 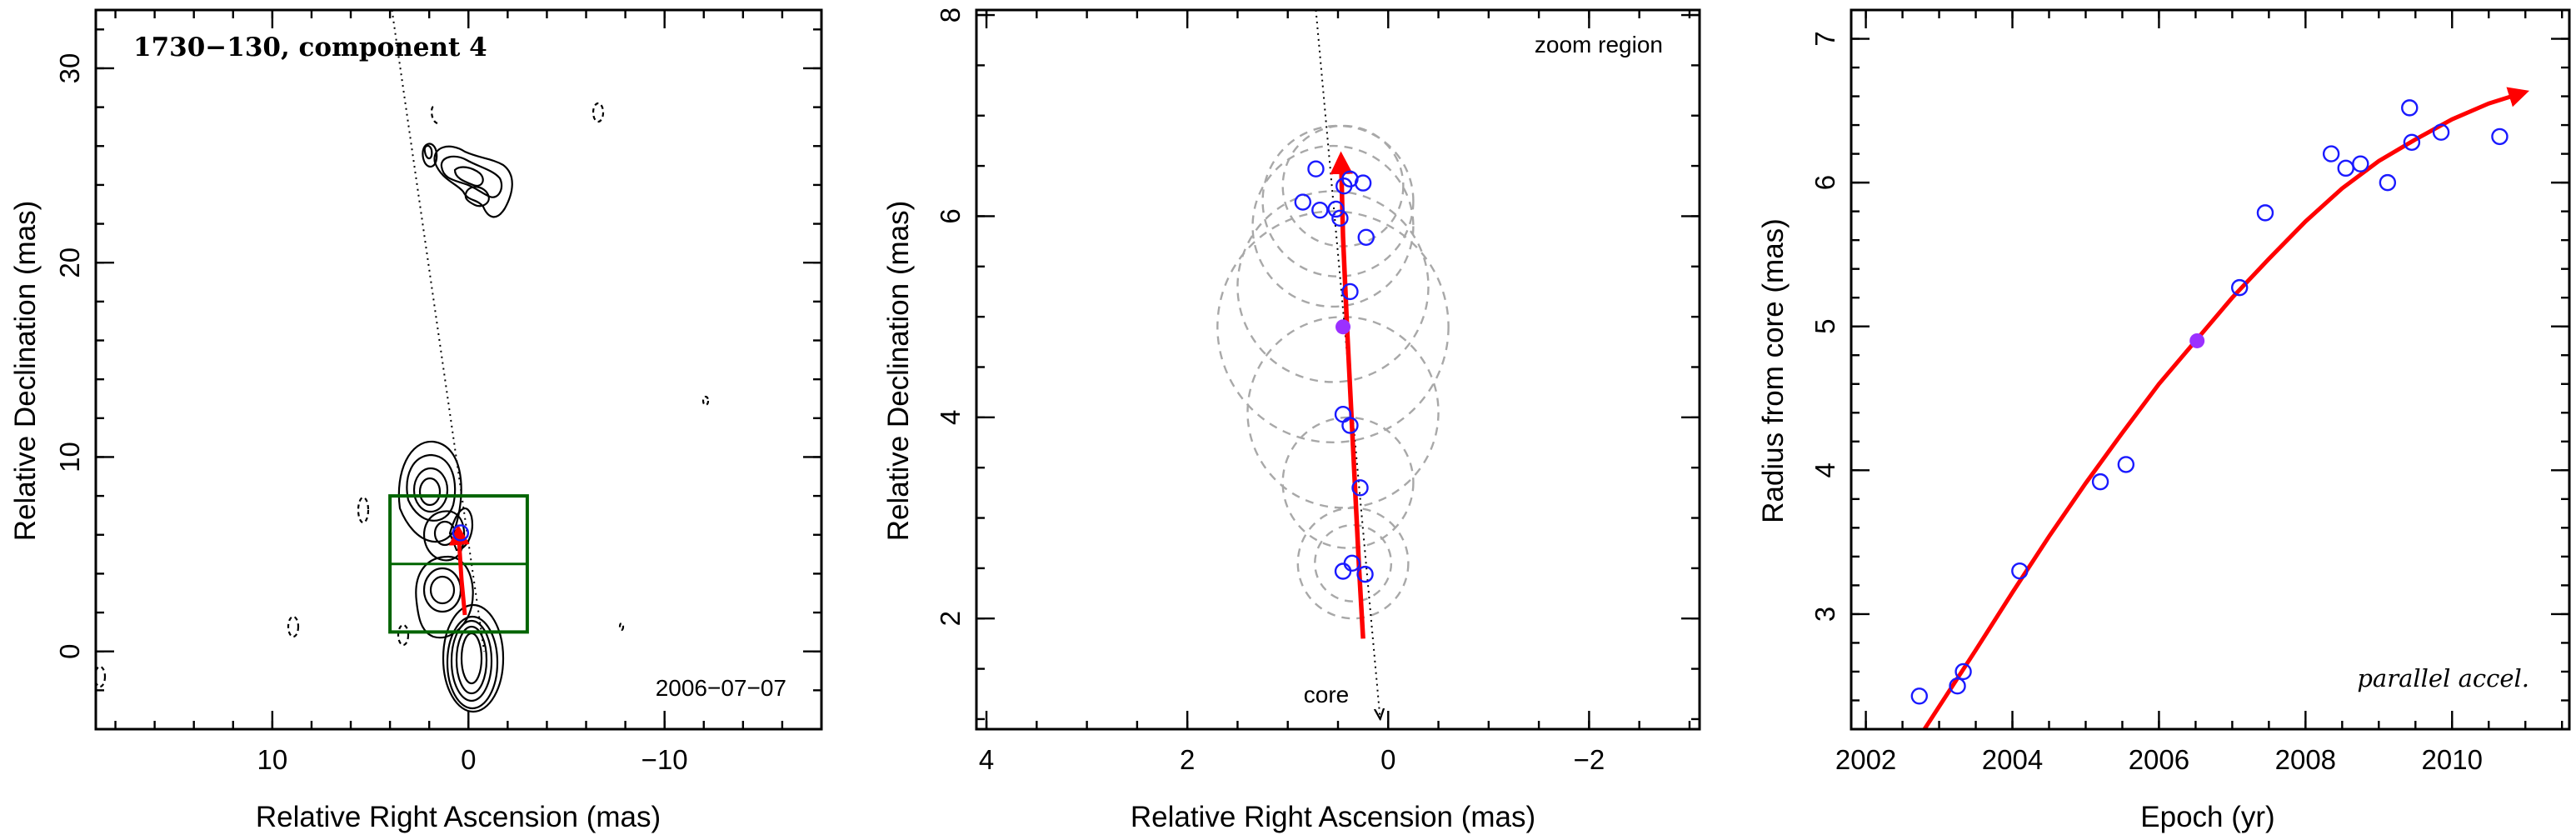 I want to click on panel-3-highlight-point, so click(x=2197, y=340).